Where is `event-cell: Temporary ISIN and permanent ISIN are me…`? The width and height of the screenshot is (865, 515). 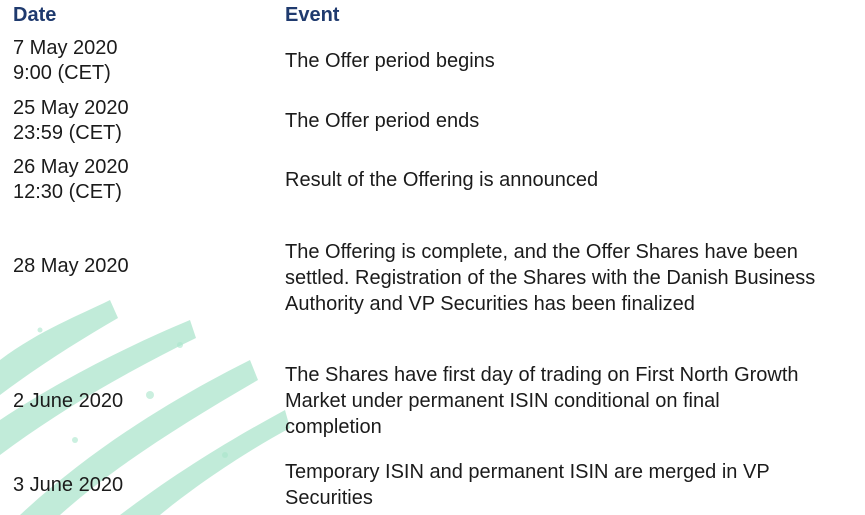
event-cell: Temporary ISIN and permanent ISIN are me… is located at coordinates (574, 485).